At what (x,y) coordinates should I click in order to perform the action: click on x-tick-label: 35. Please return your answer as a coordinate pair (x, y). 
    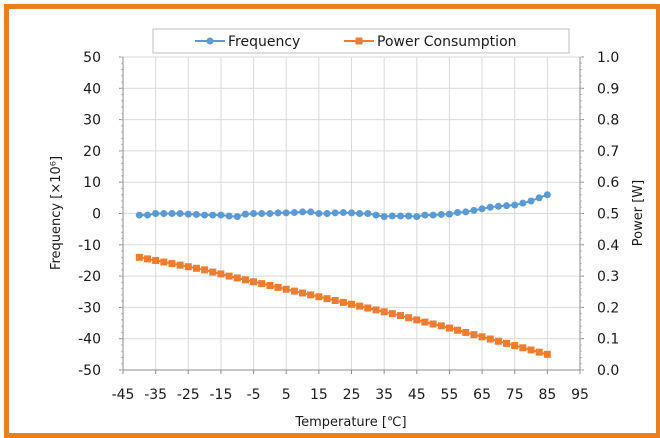
    Looking at the image, I should click on (384, 395).